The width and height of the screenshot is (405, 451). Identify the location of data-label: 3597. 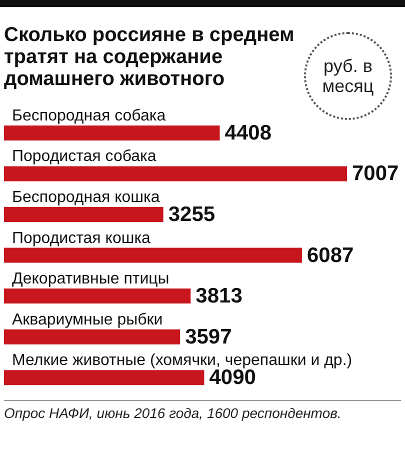
(208, 336).